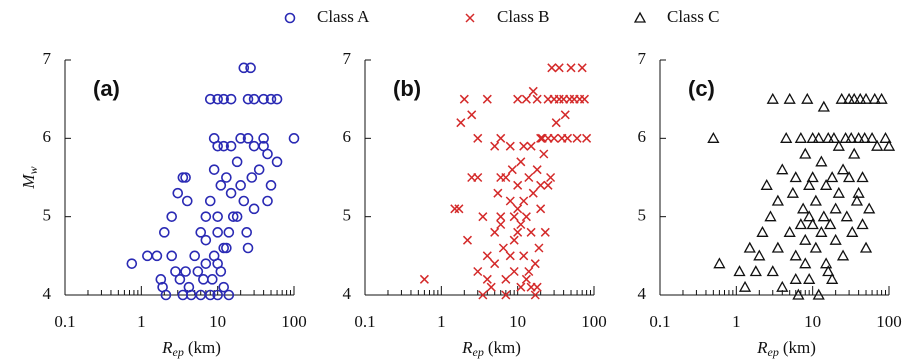 The height and width of the screenshot is (364, 914). Describe the element at coordinates (217, 321) in the screenshot. I see `x-tick-label: 10` at that location.